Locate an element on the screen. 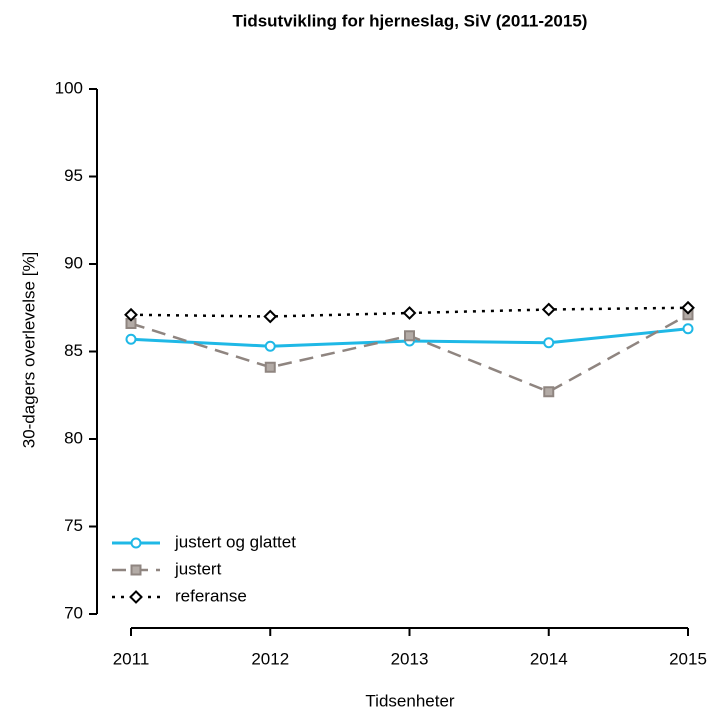  legend-label: justert og glattet is located at coordinates (235, 541).